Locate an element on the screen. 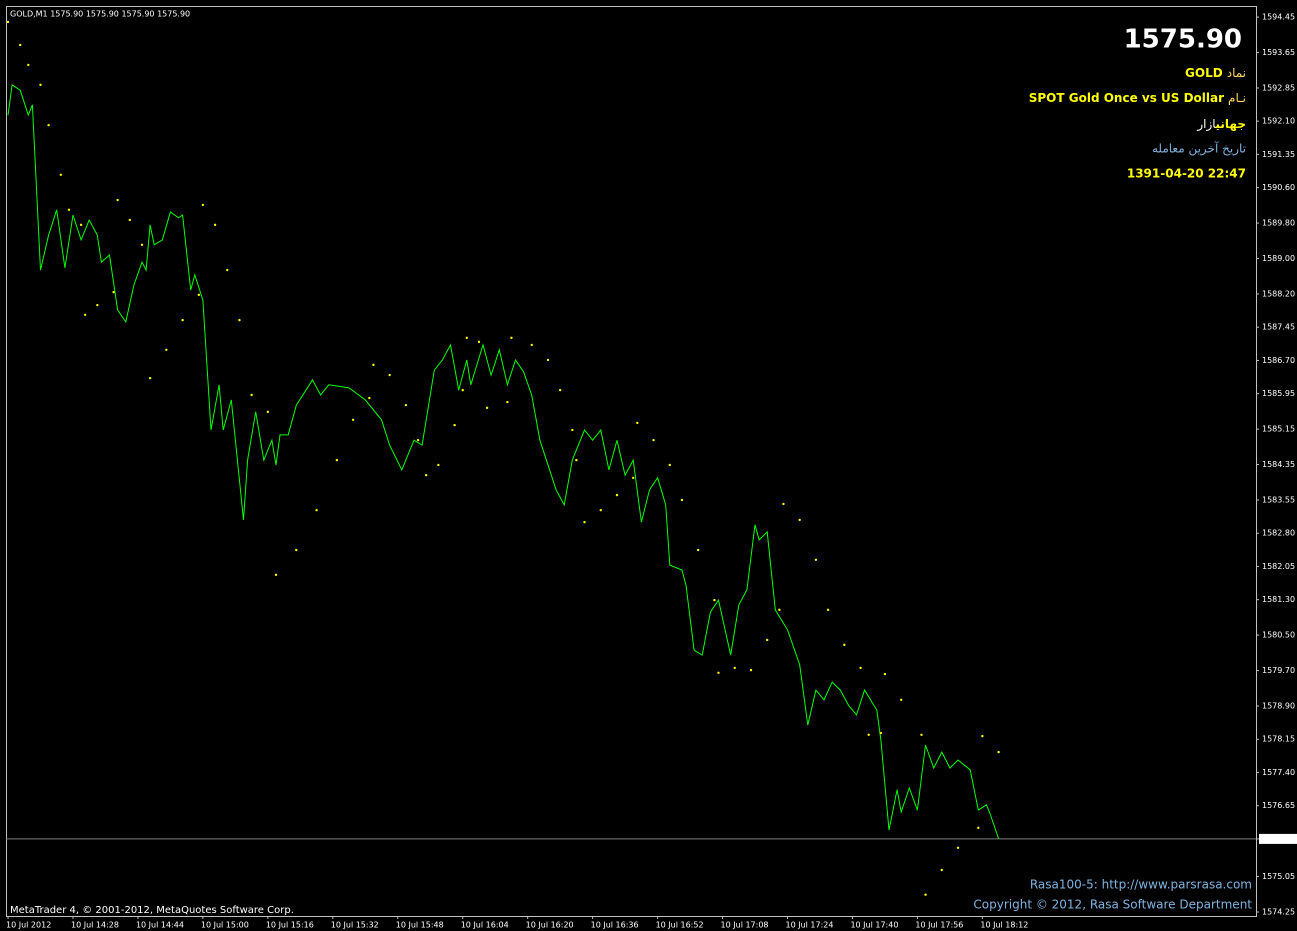 The width and height of the screenshot is (1297, 931). last-trade-label: تاريخ آخرين معامله is located at coordinates (1199, 149).